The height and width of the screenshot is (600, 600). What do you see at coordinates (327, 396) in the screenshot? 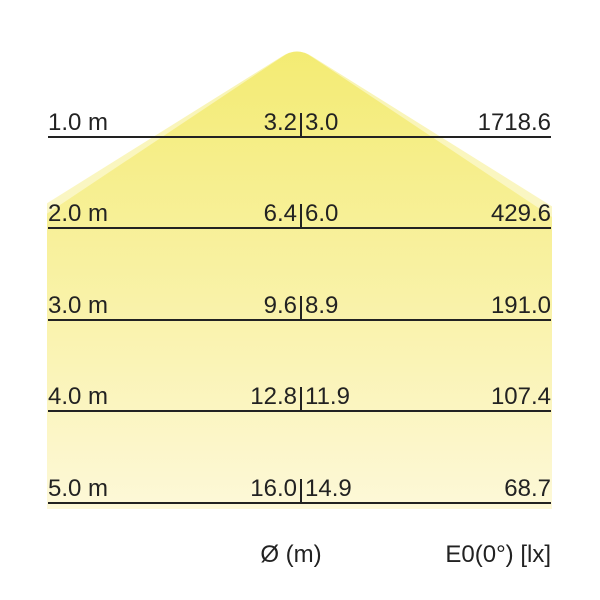
I see `diameter-narrow-value: 11.9` at bounding box center [327, 396].